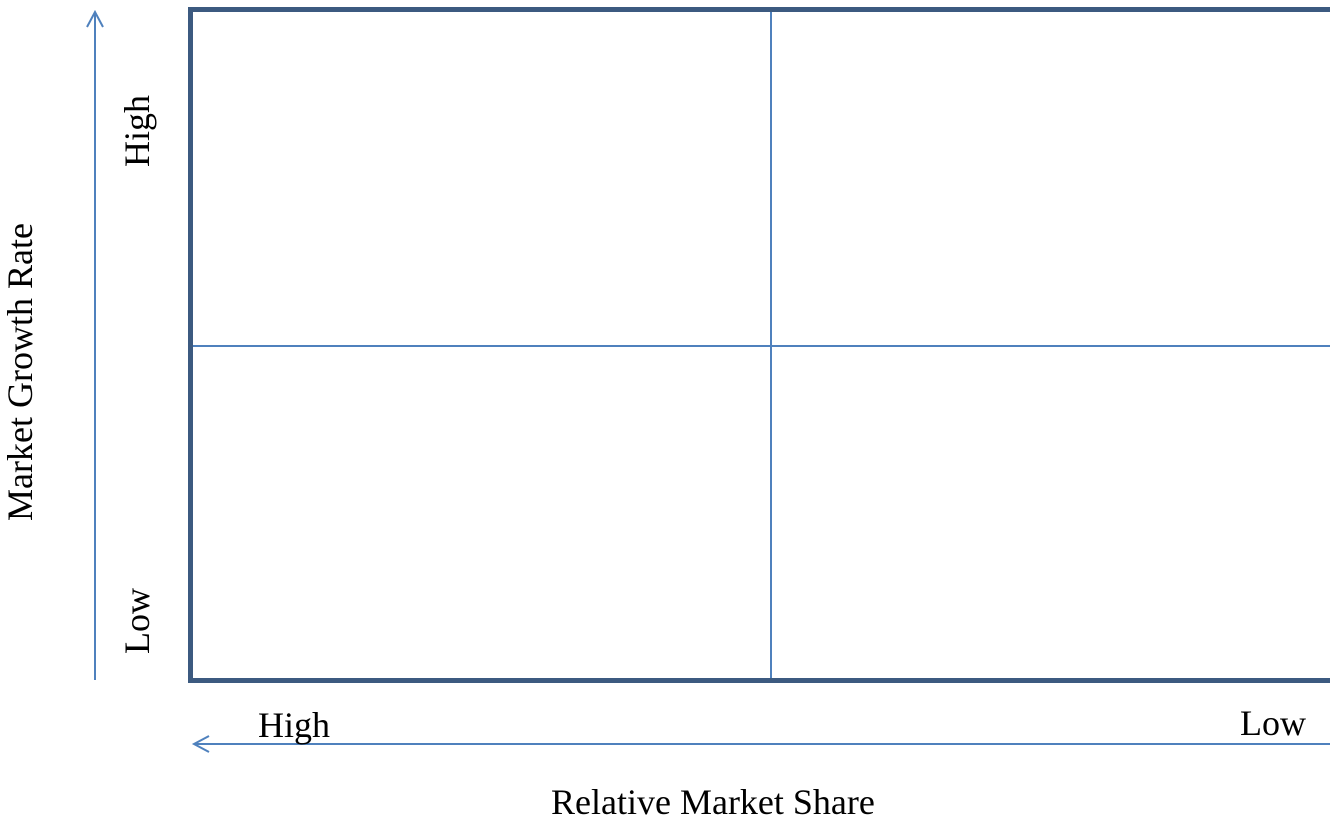  Describe the element at coordinates (713, 802) in the screenshot. I see `x-axis-title: Relative Market Share` at that location.